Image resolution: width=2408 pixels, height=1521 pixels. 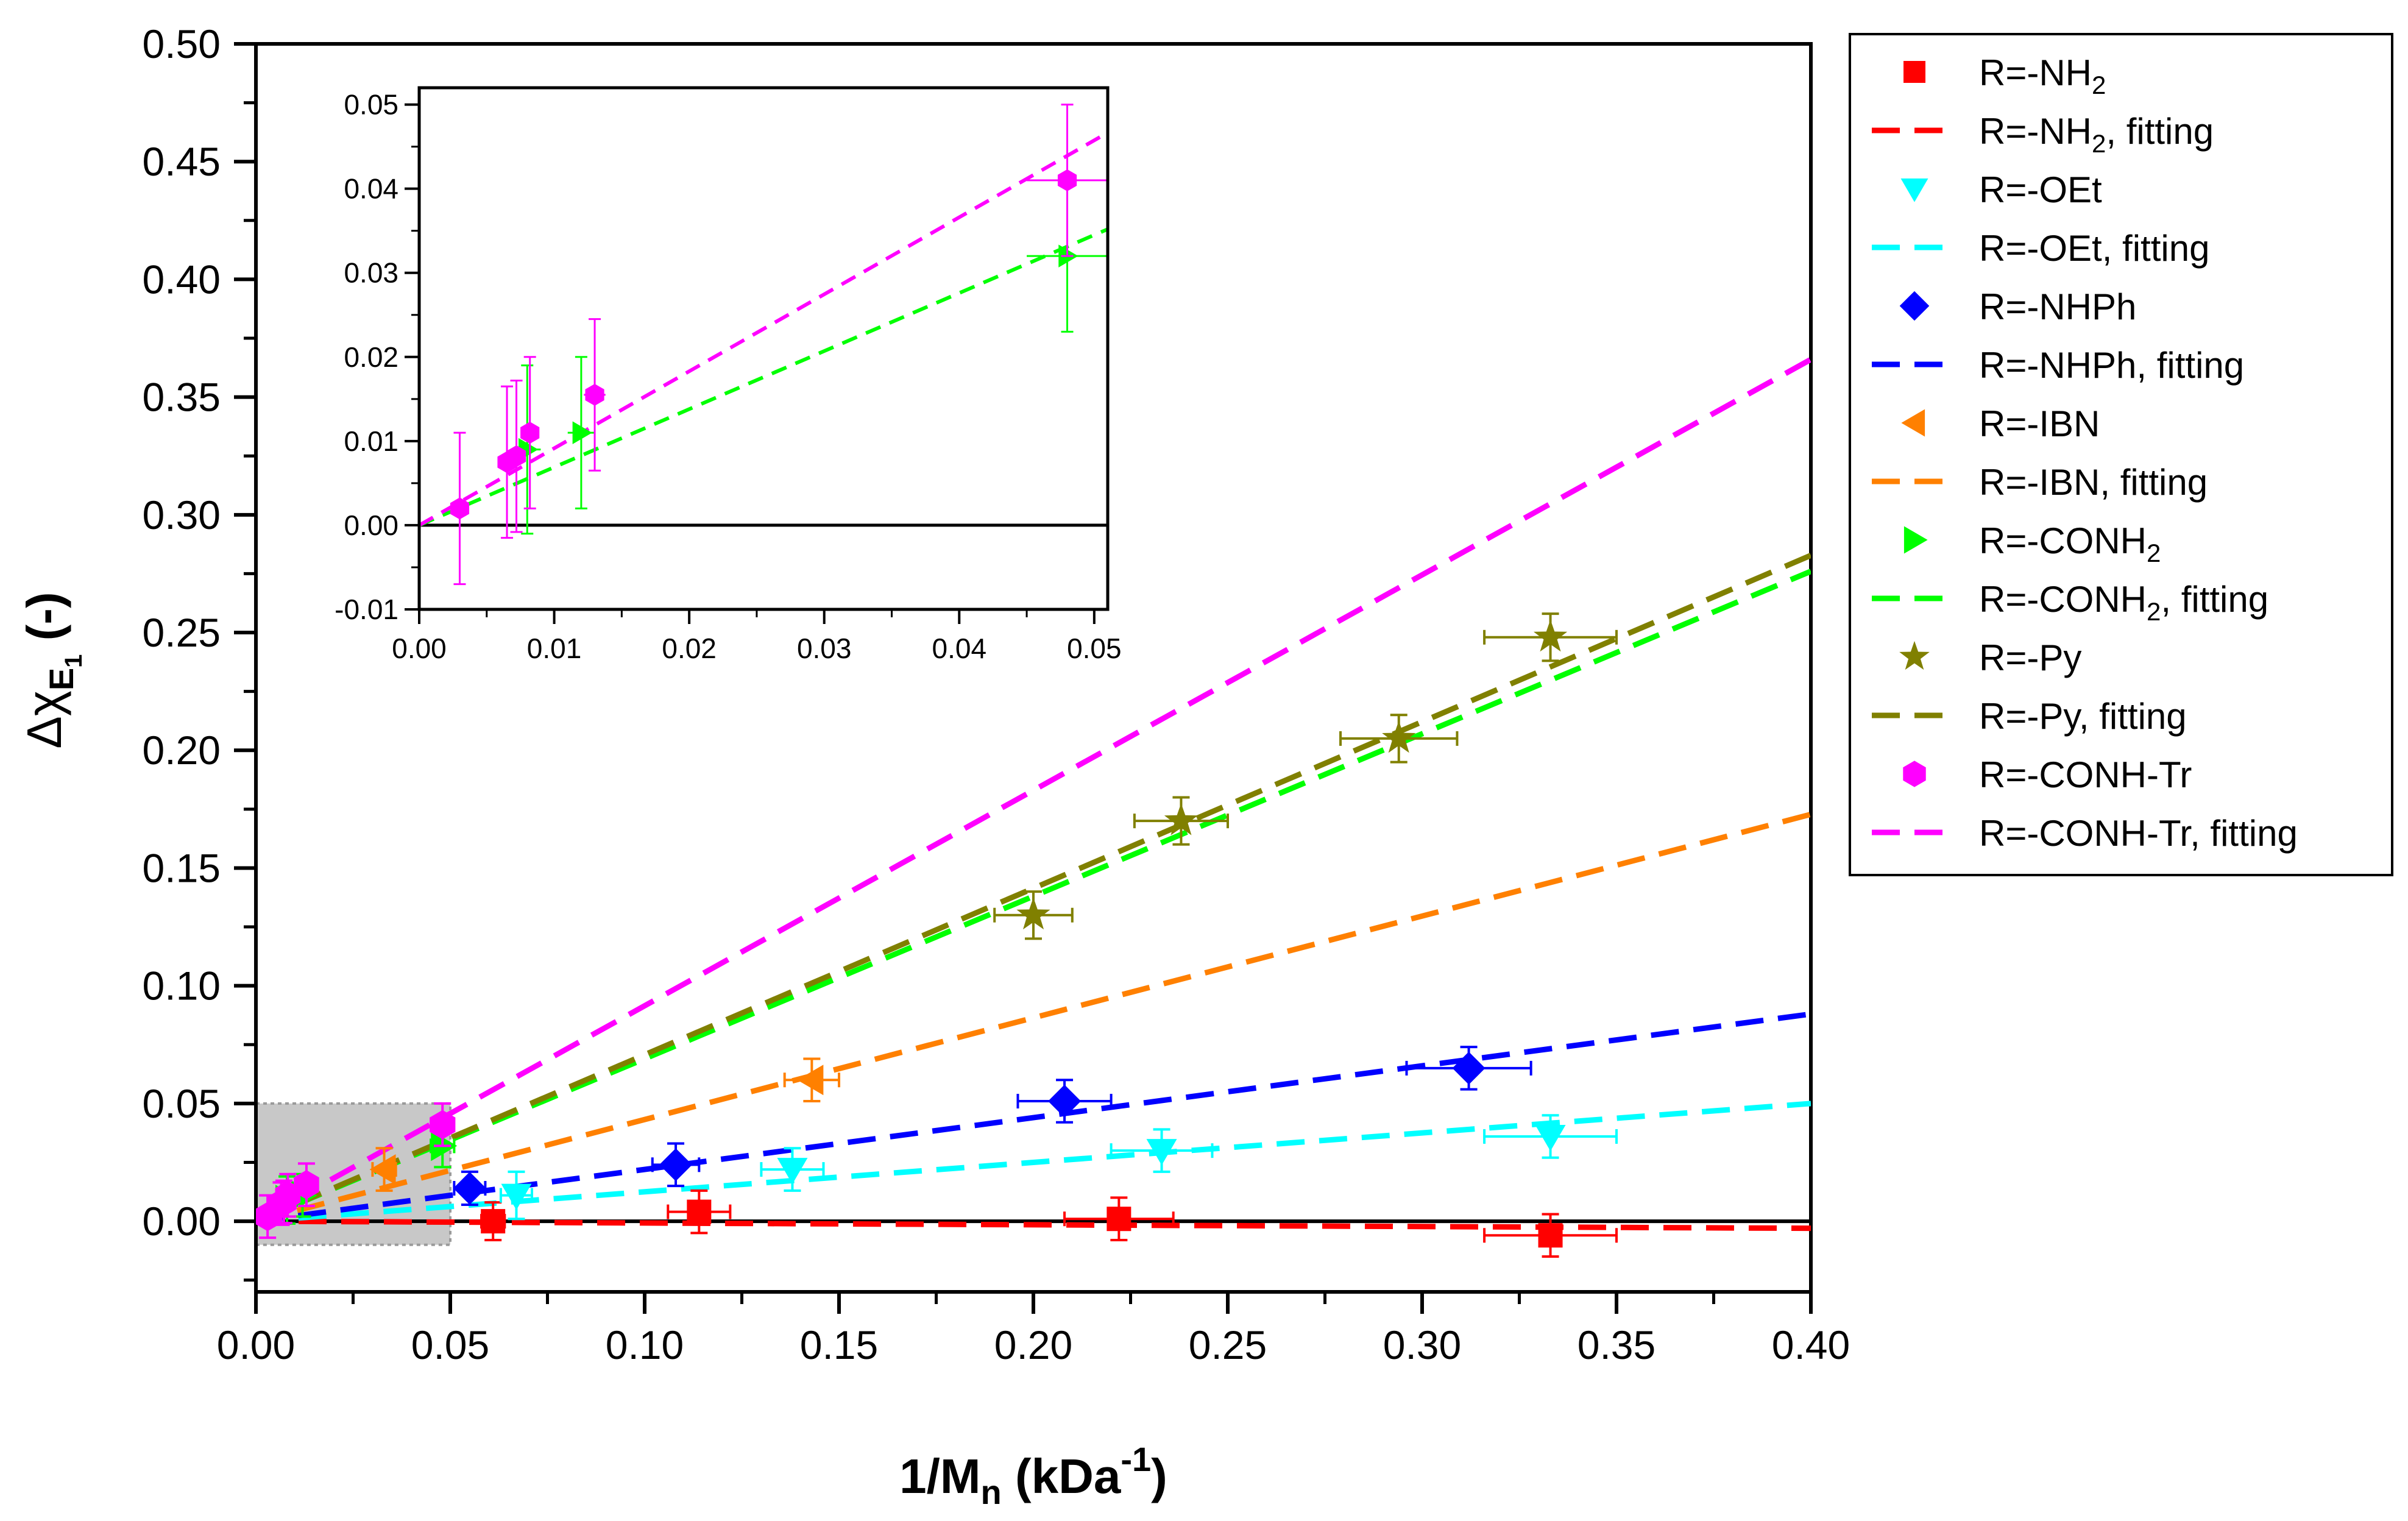 I want to click on y-tick-label: 0.40, so click(x=182, y=279).